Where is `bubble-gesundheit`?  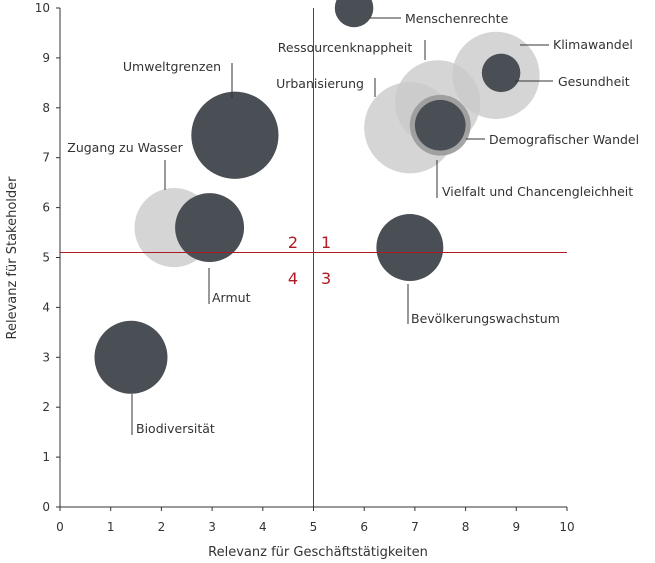
bubble-gesundheit is located at coordinates (501, 73).